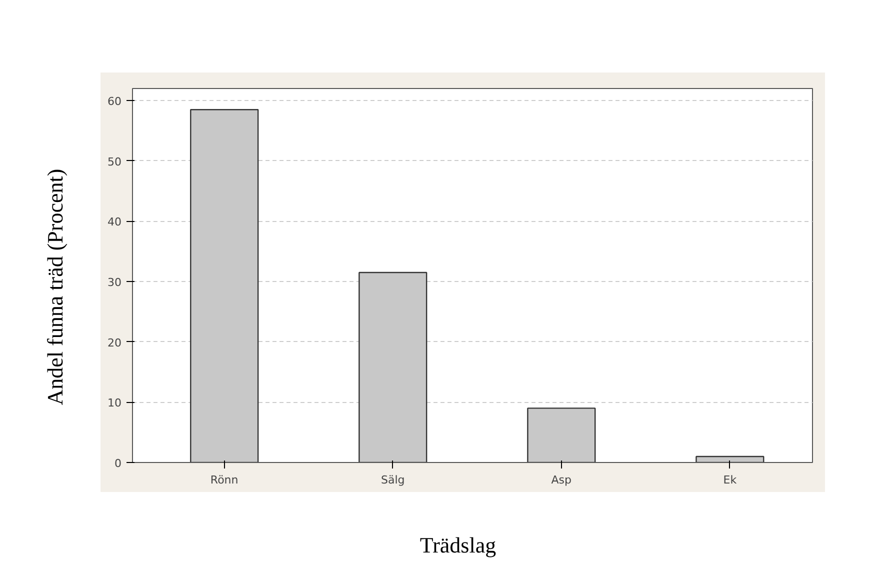  I want to click on y-tick-label: 60, so click(115, 101).